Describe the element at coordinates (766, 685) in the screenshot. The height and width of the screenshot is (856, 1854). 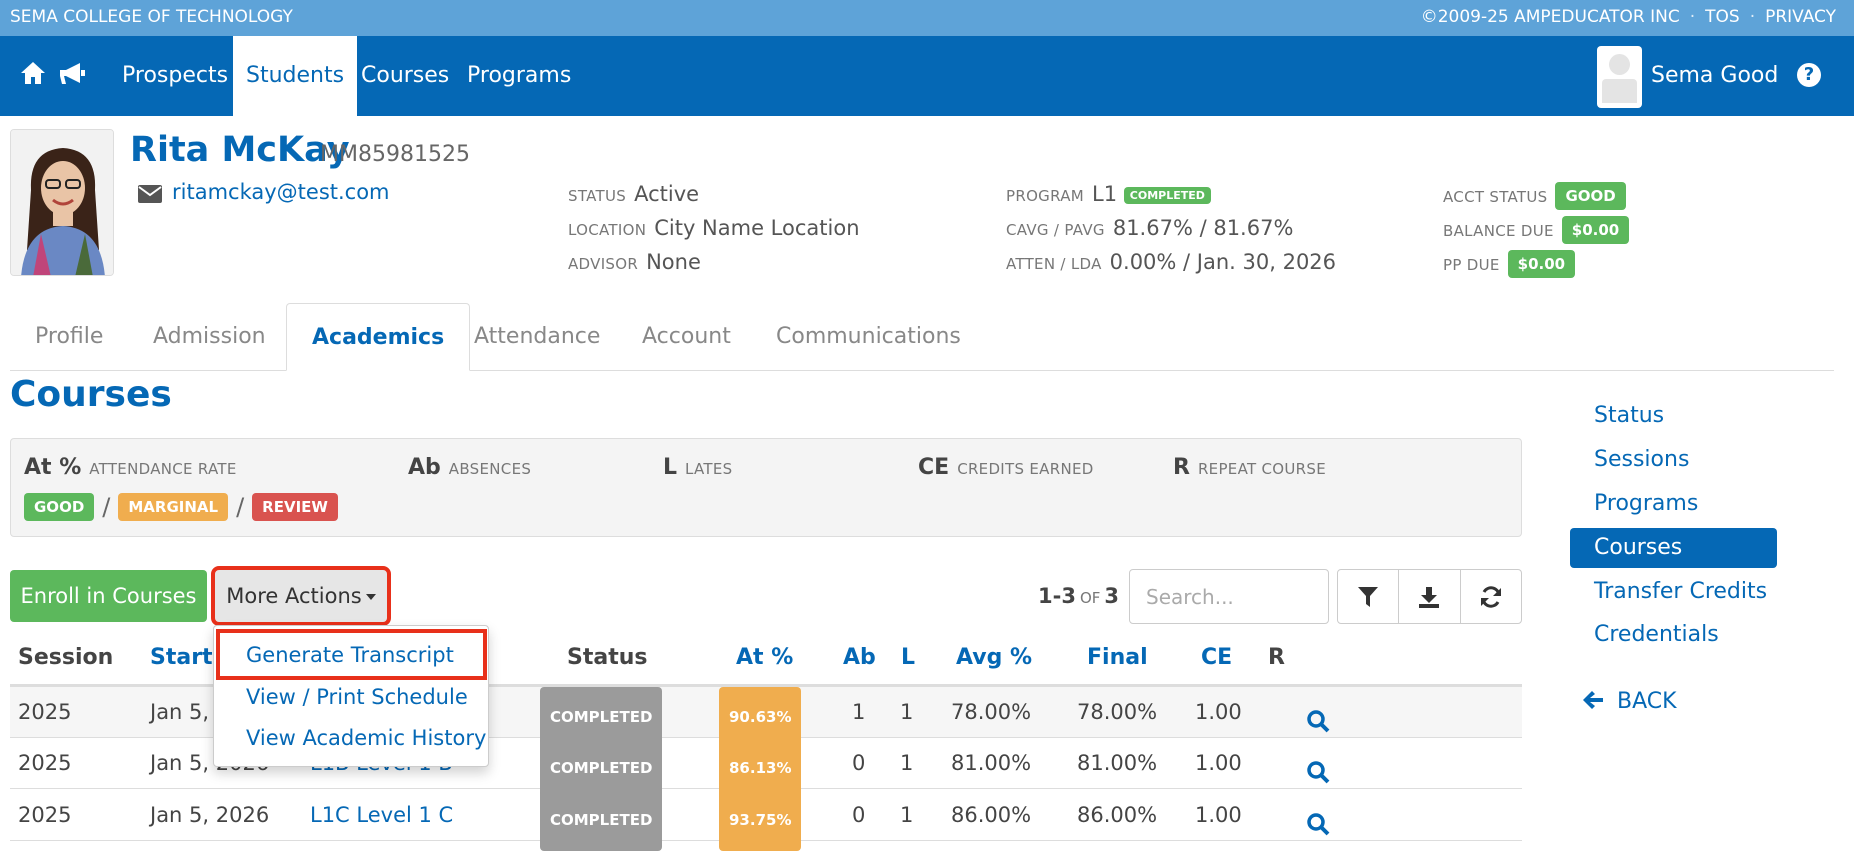
I see `table-header-divider` at that location.